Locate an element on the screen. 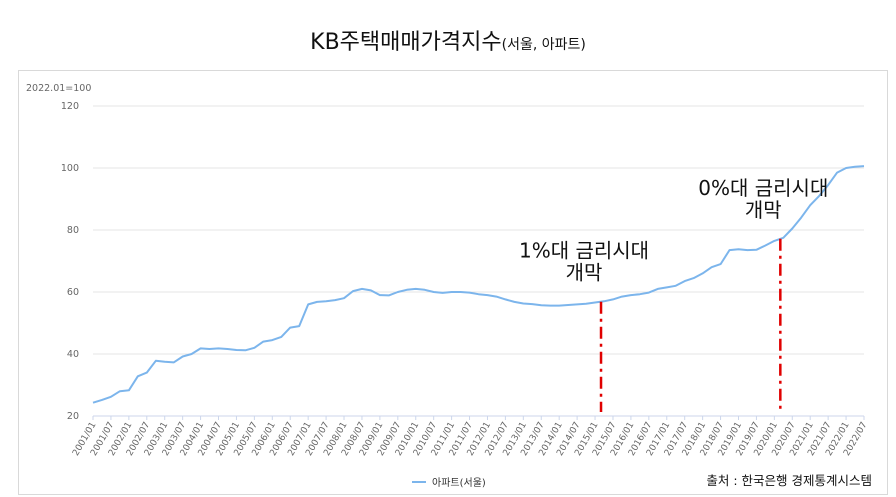 This screenshot has height=497, width=896. legend: 아파트(서울) is located at coordinates (449, 481).